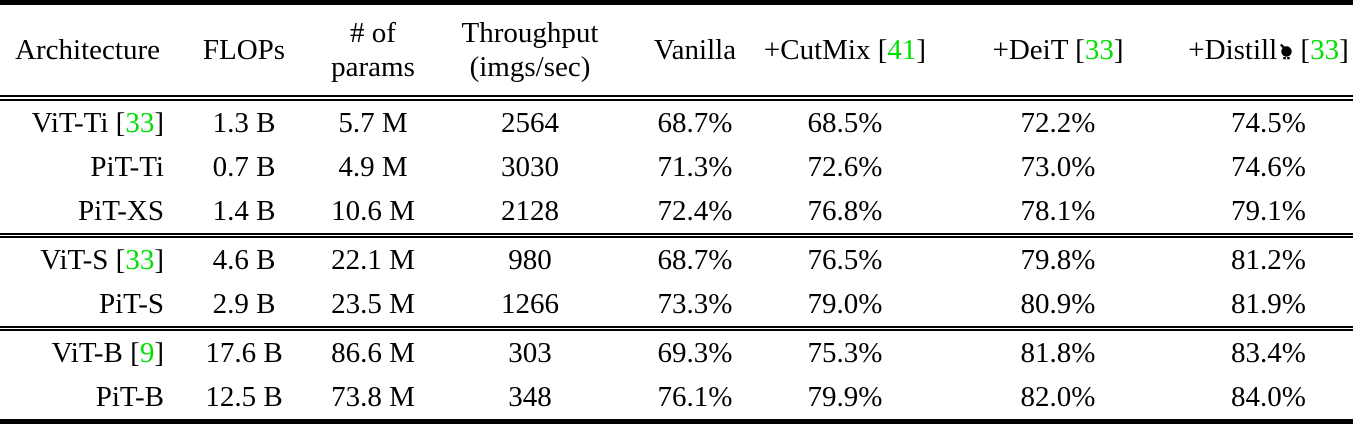 The image size is (1353, 424). What do you see at coordinates (530, 122) in the screenshot?
I see `throughput-cell: 2564` at bounding box center [530, 122].